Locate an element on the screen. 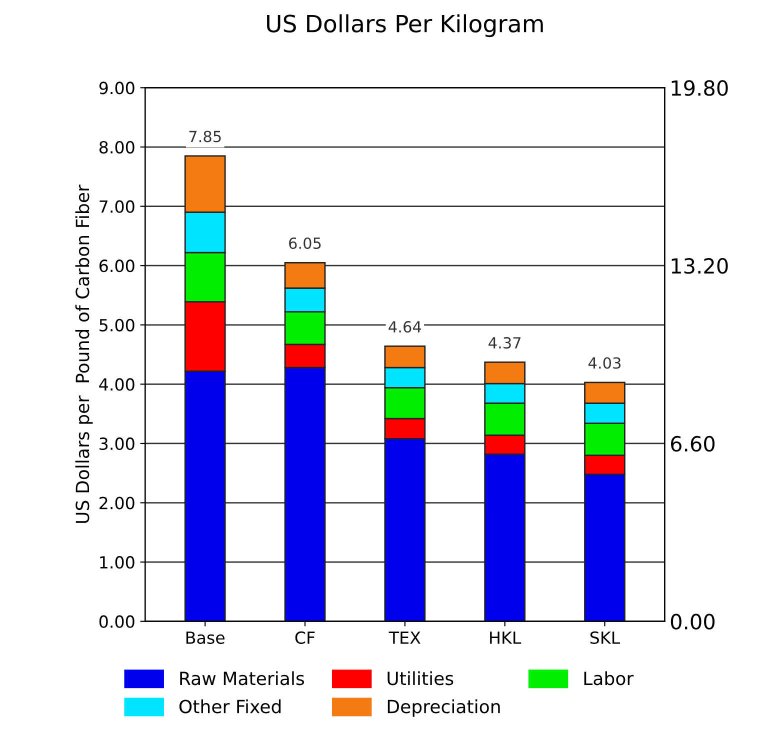 This screenshot has height=731, width=764. total-label: 6.05 is located at coordinates (305, 243).